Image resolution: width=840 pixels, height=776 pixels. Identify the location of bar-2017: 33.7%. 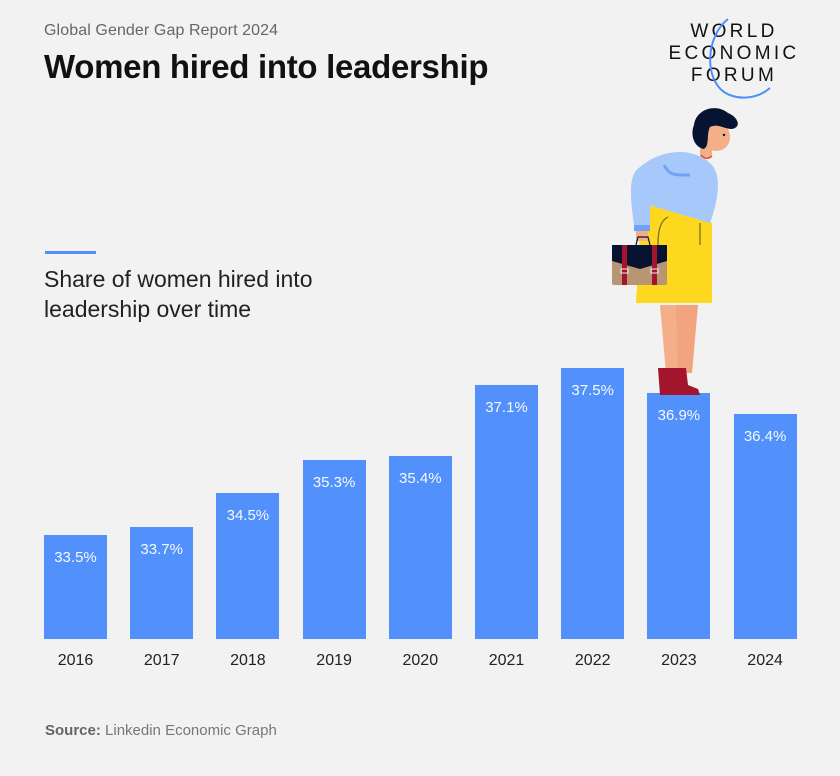
(162, 582).